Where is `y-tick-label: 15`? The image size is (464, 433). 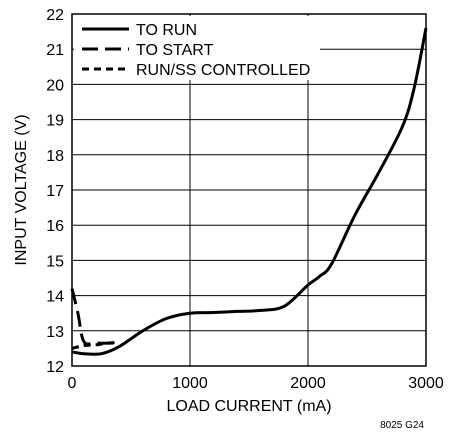 y-tick-label: 15 is located at coordinates (55, 261).